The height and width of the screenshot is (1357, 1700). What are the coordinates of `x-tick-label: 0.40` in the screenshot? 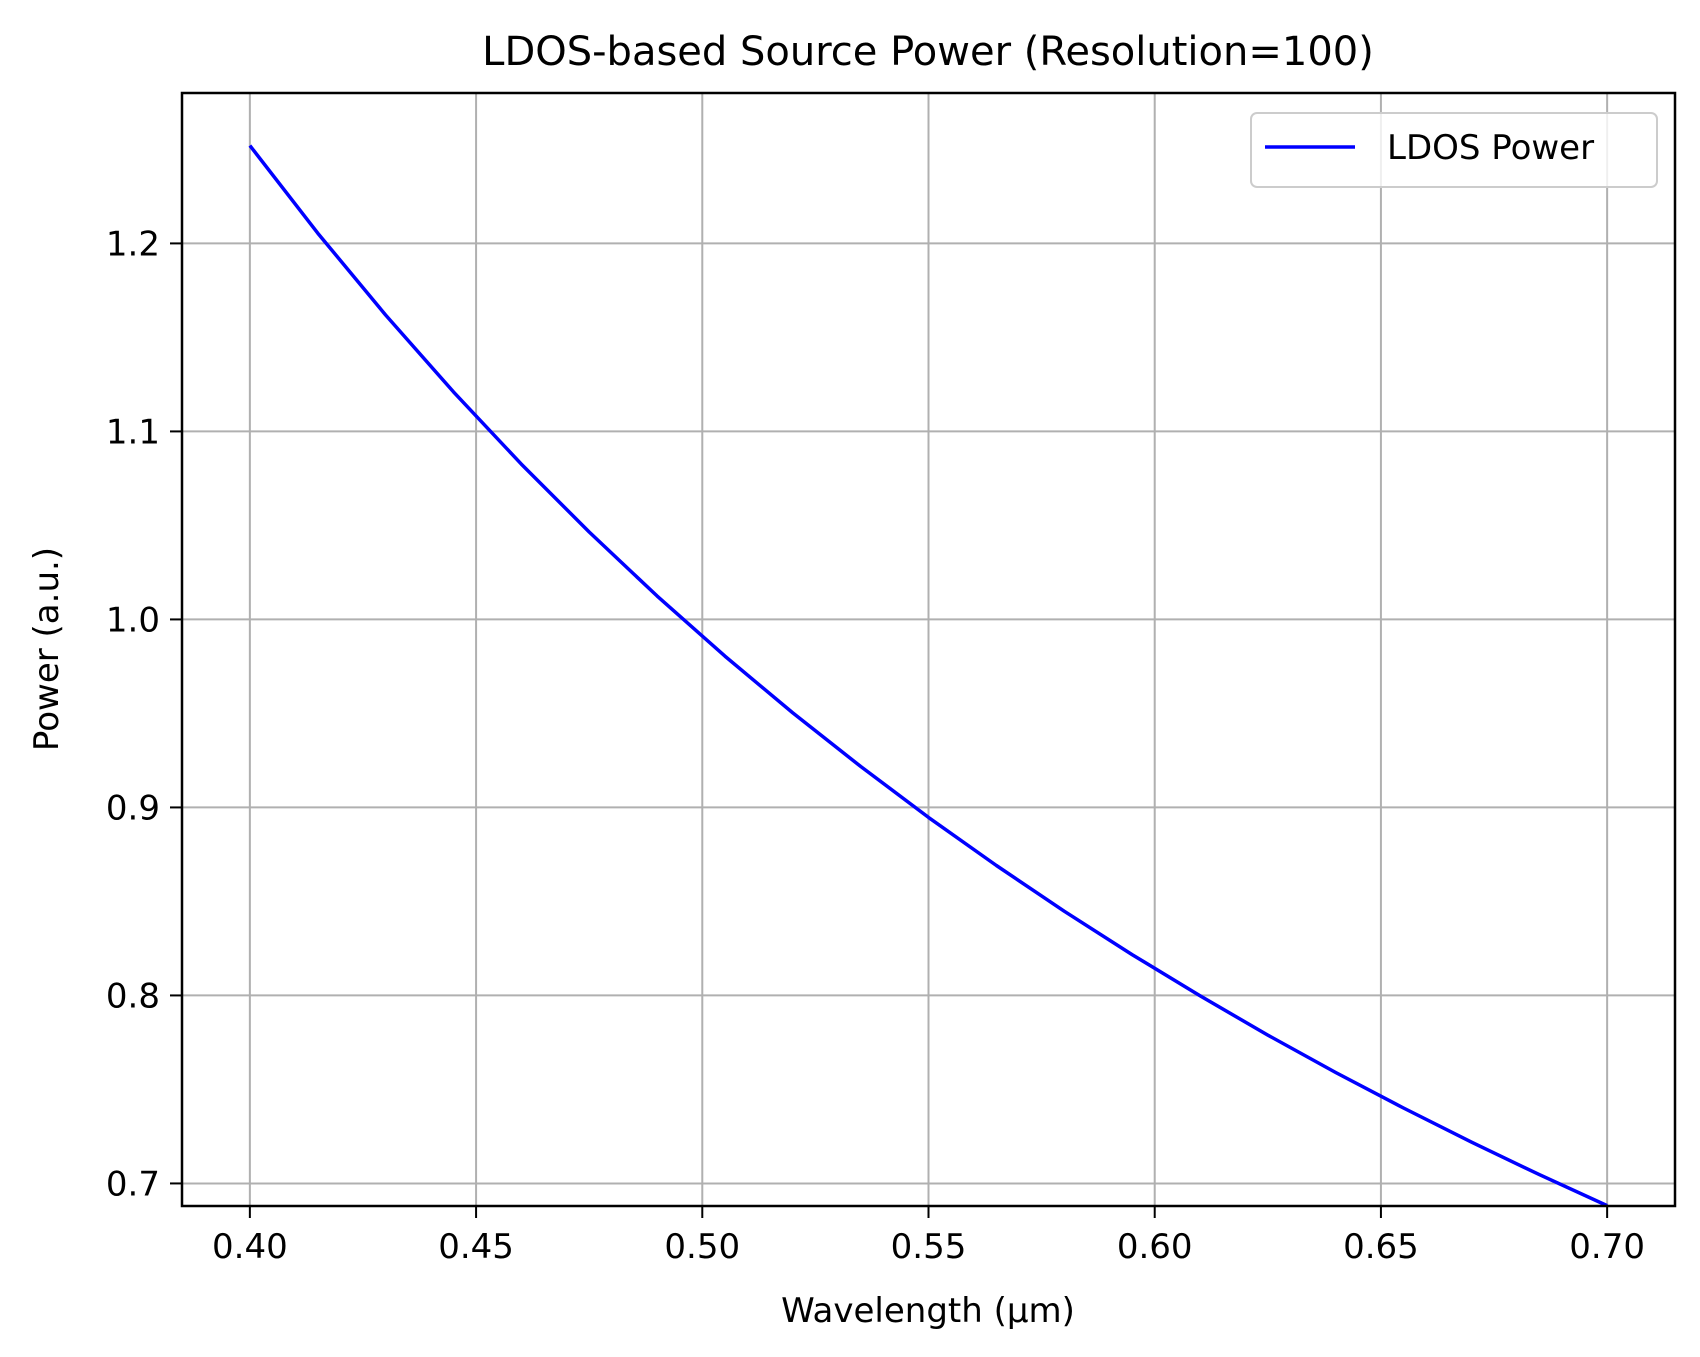 It's located at (250, 1247).